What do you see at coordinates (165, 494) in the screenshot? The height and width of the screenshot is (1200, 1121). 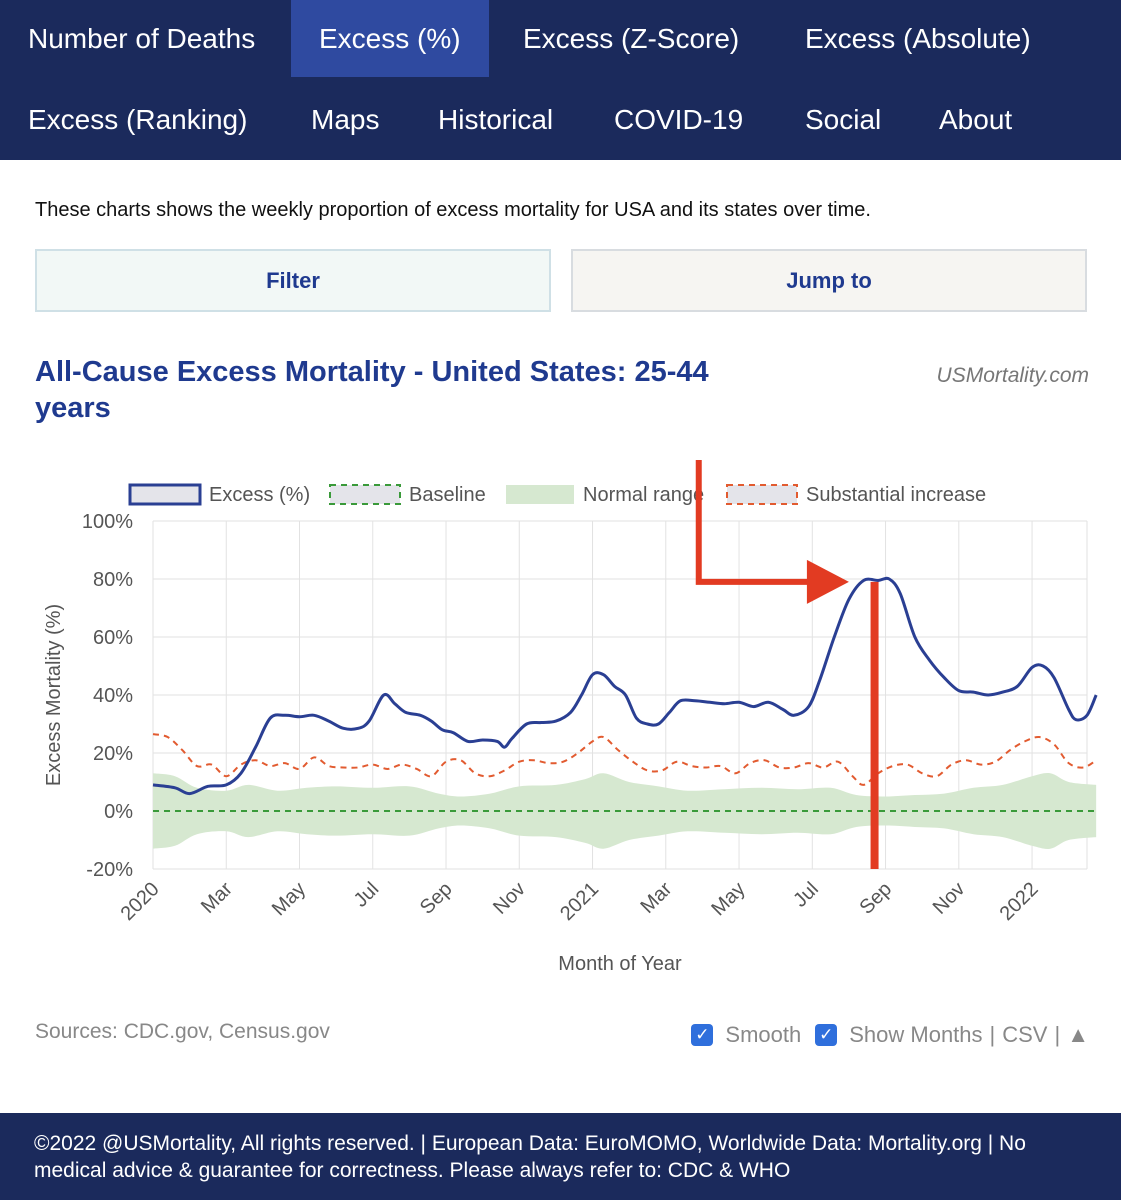 I see `legend-excess-swatch` at bounding box center [165, 494].